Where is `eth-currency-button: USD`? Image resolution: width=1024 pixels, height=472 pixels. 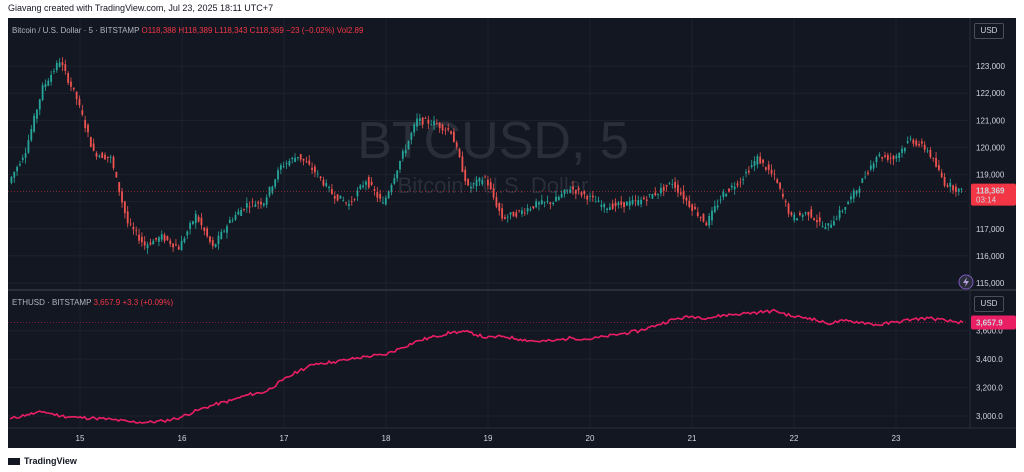 eth-currency-button: USD is located at coordinates (989, 304).